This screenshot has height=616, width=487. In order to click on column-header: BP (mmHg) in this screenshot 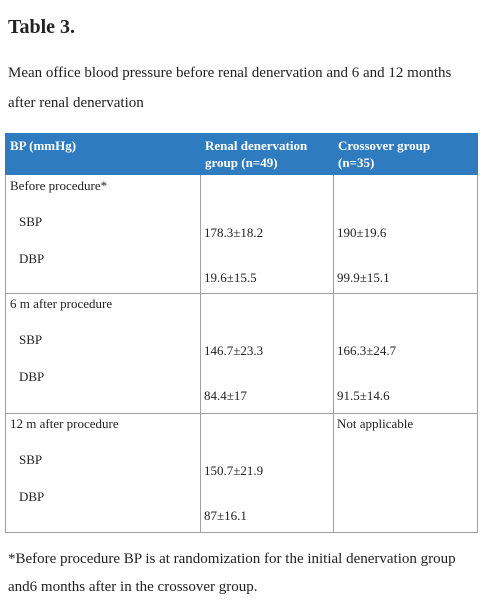, I will do `click(43, 145)`.